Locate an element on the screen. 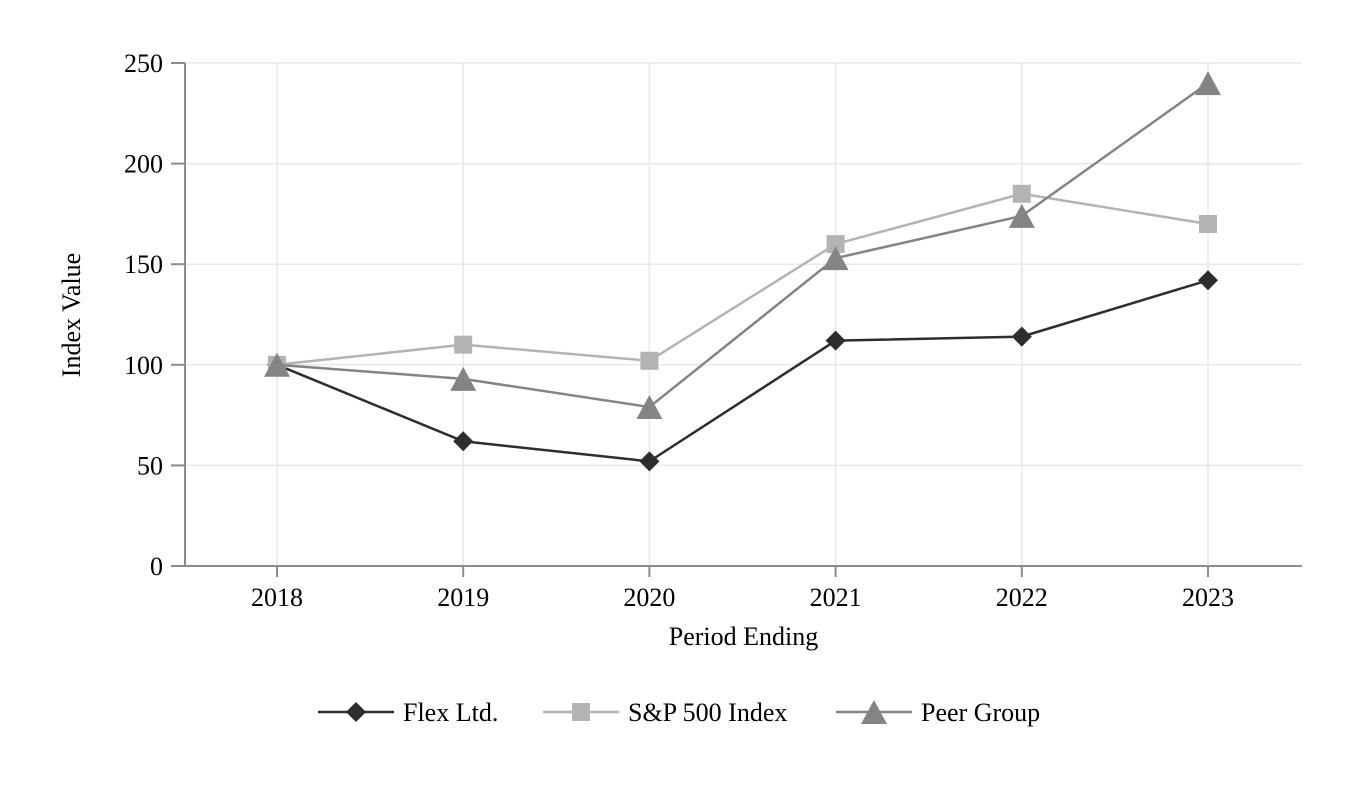  data-point-peer-group-2020 is located at coordinates (649, 407).